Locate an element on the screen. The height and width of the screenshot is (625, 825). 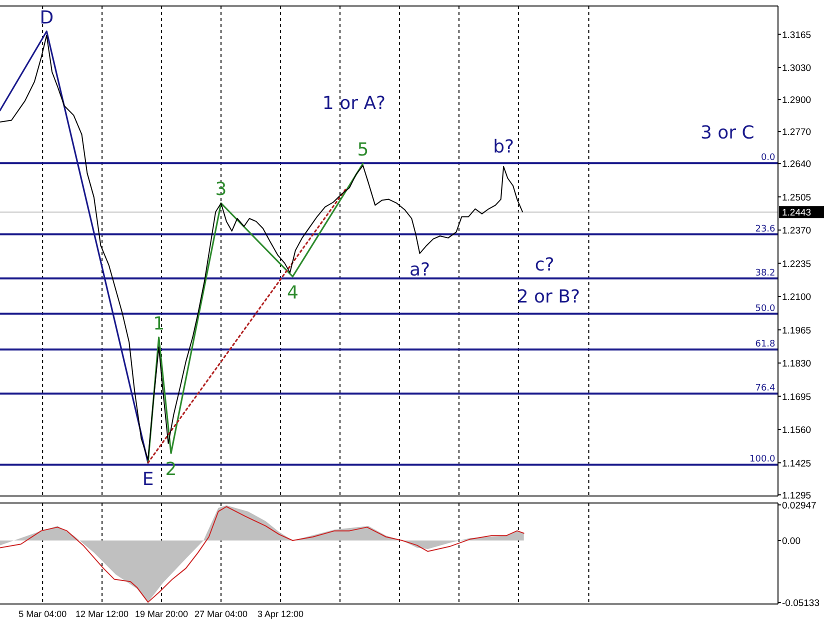
annotation: 5 is located at coordinates (363, 150).